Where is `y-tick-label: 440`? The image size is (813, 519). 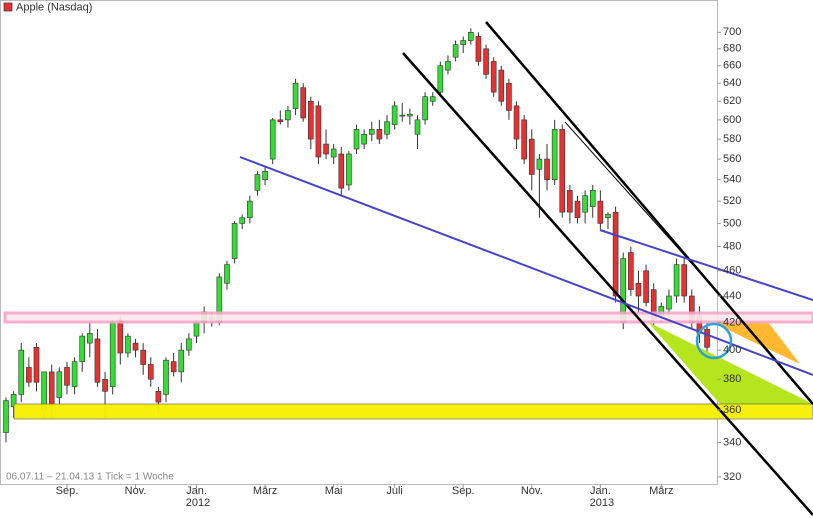 y-tick-label: 440 is located at coordinates (732, 296).